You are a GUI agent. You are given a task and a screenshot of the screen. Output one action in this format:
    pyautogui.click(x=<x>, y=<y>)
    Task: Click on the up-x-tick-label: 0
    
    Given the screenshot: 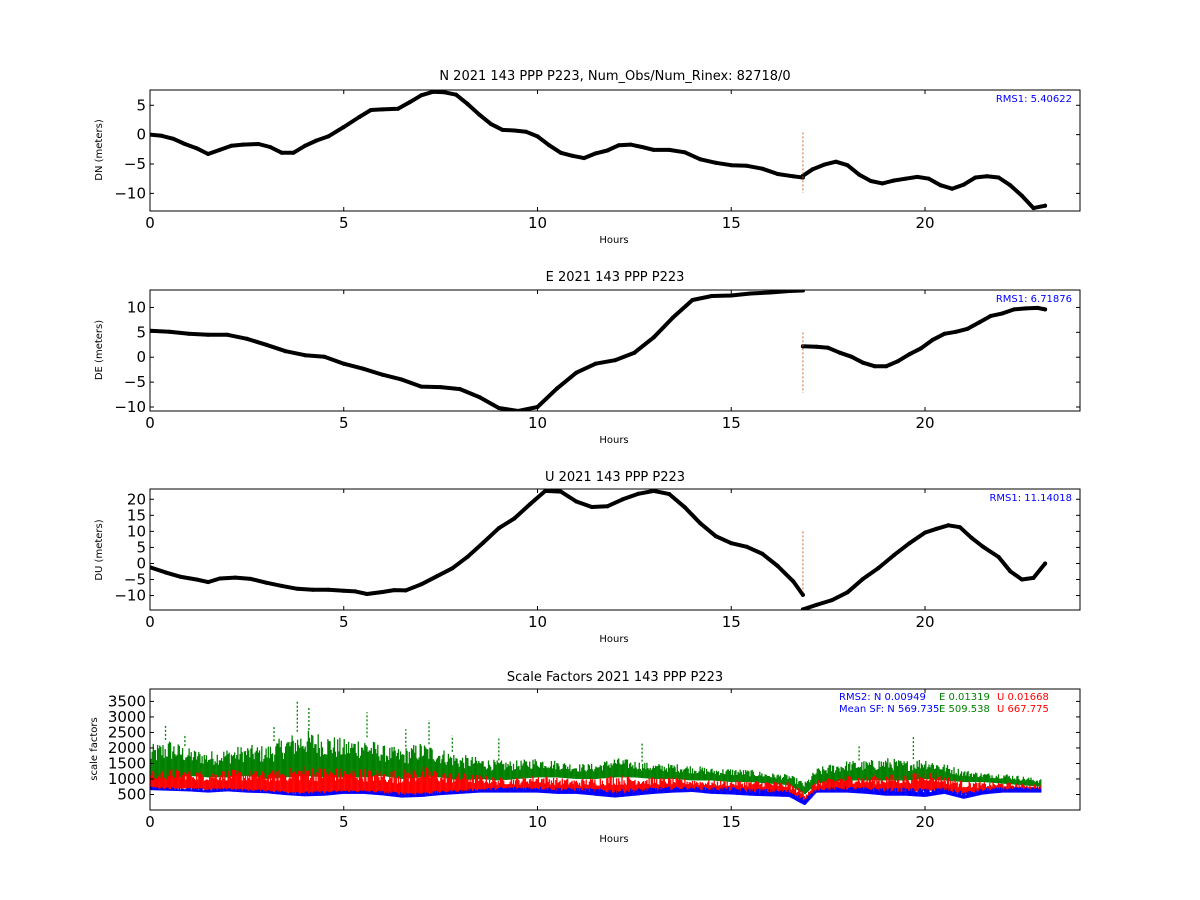 What is the action you would take?
    pyautogui.click(x=150, y=622)
    